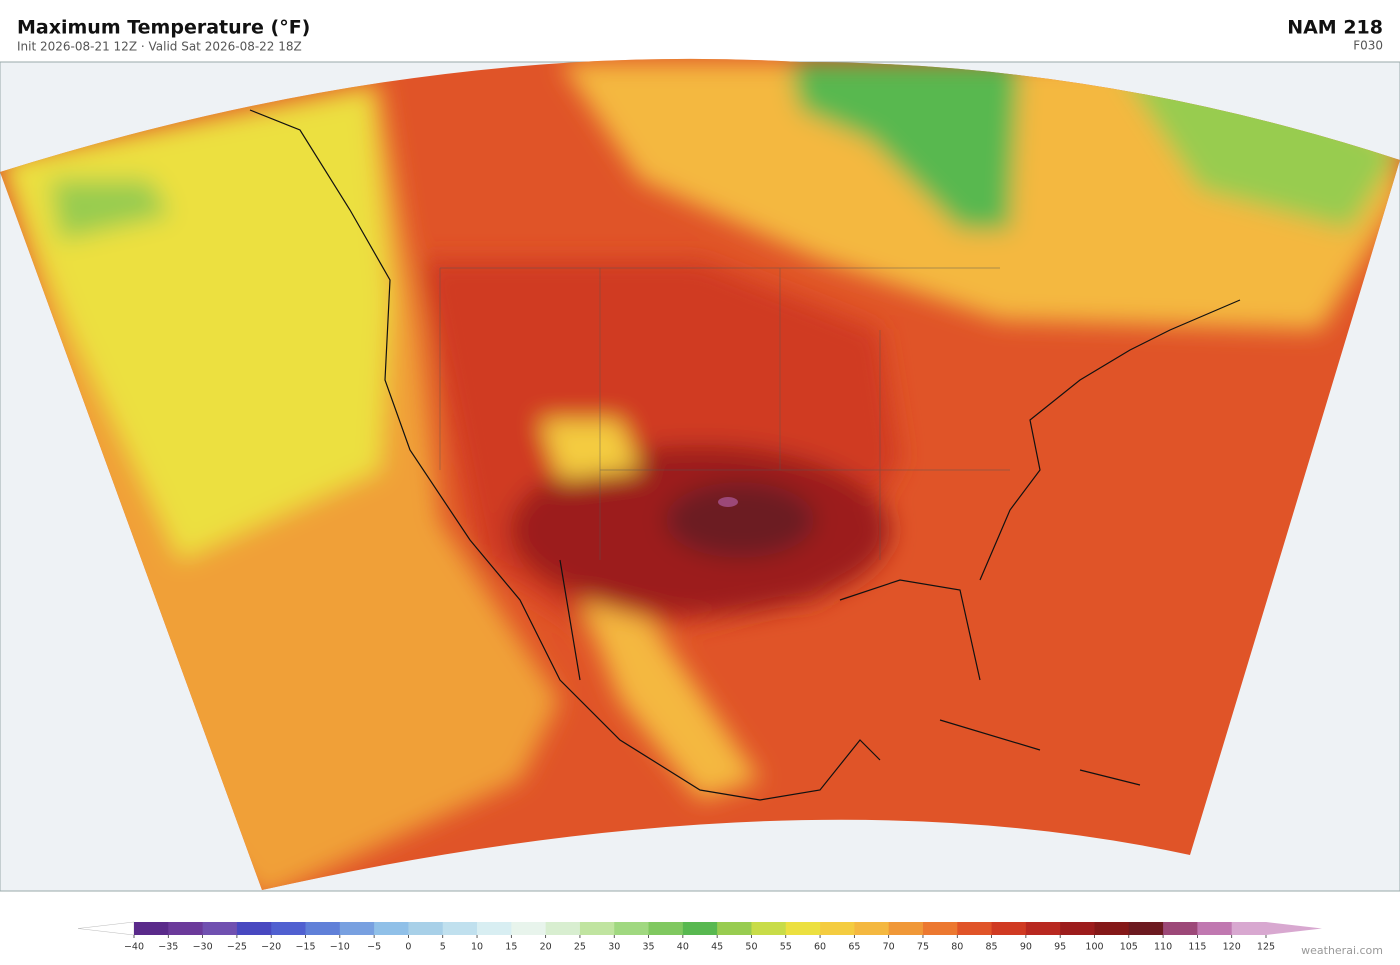  I want to click on colorbar-tick-label: 120, so click(1232, 947).